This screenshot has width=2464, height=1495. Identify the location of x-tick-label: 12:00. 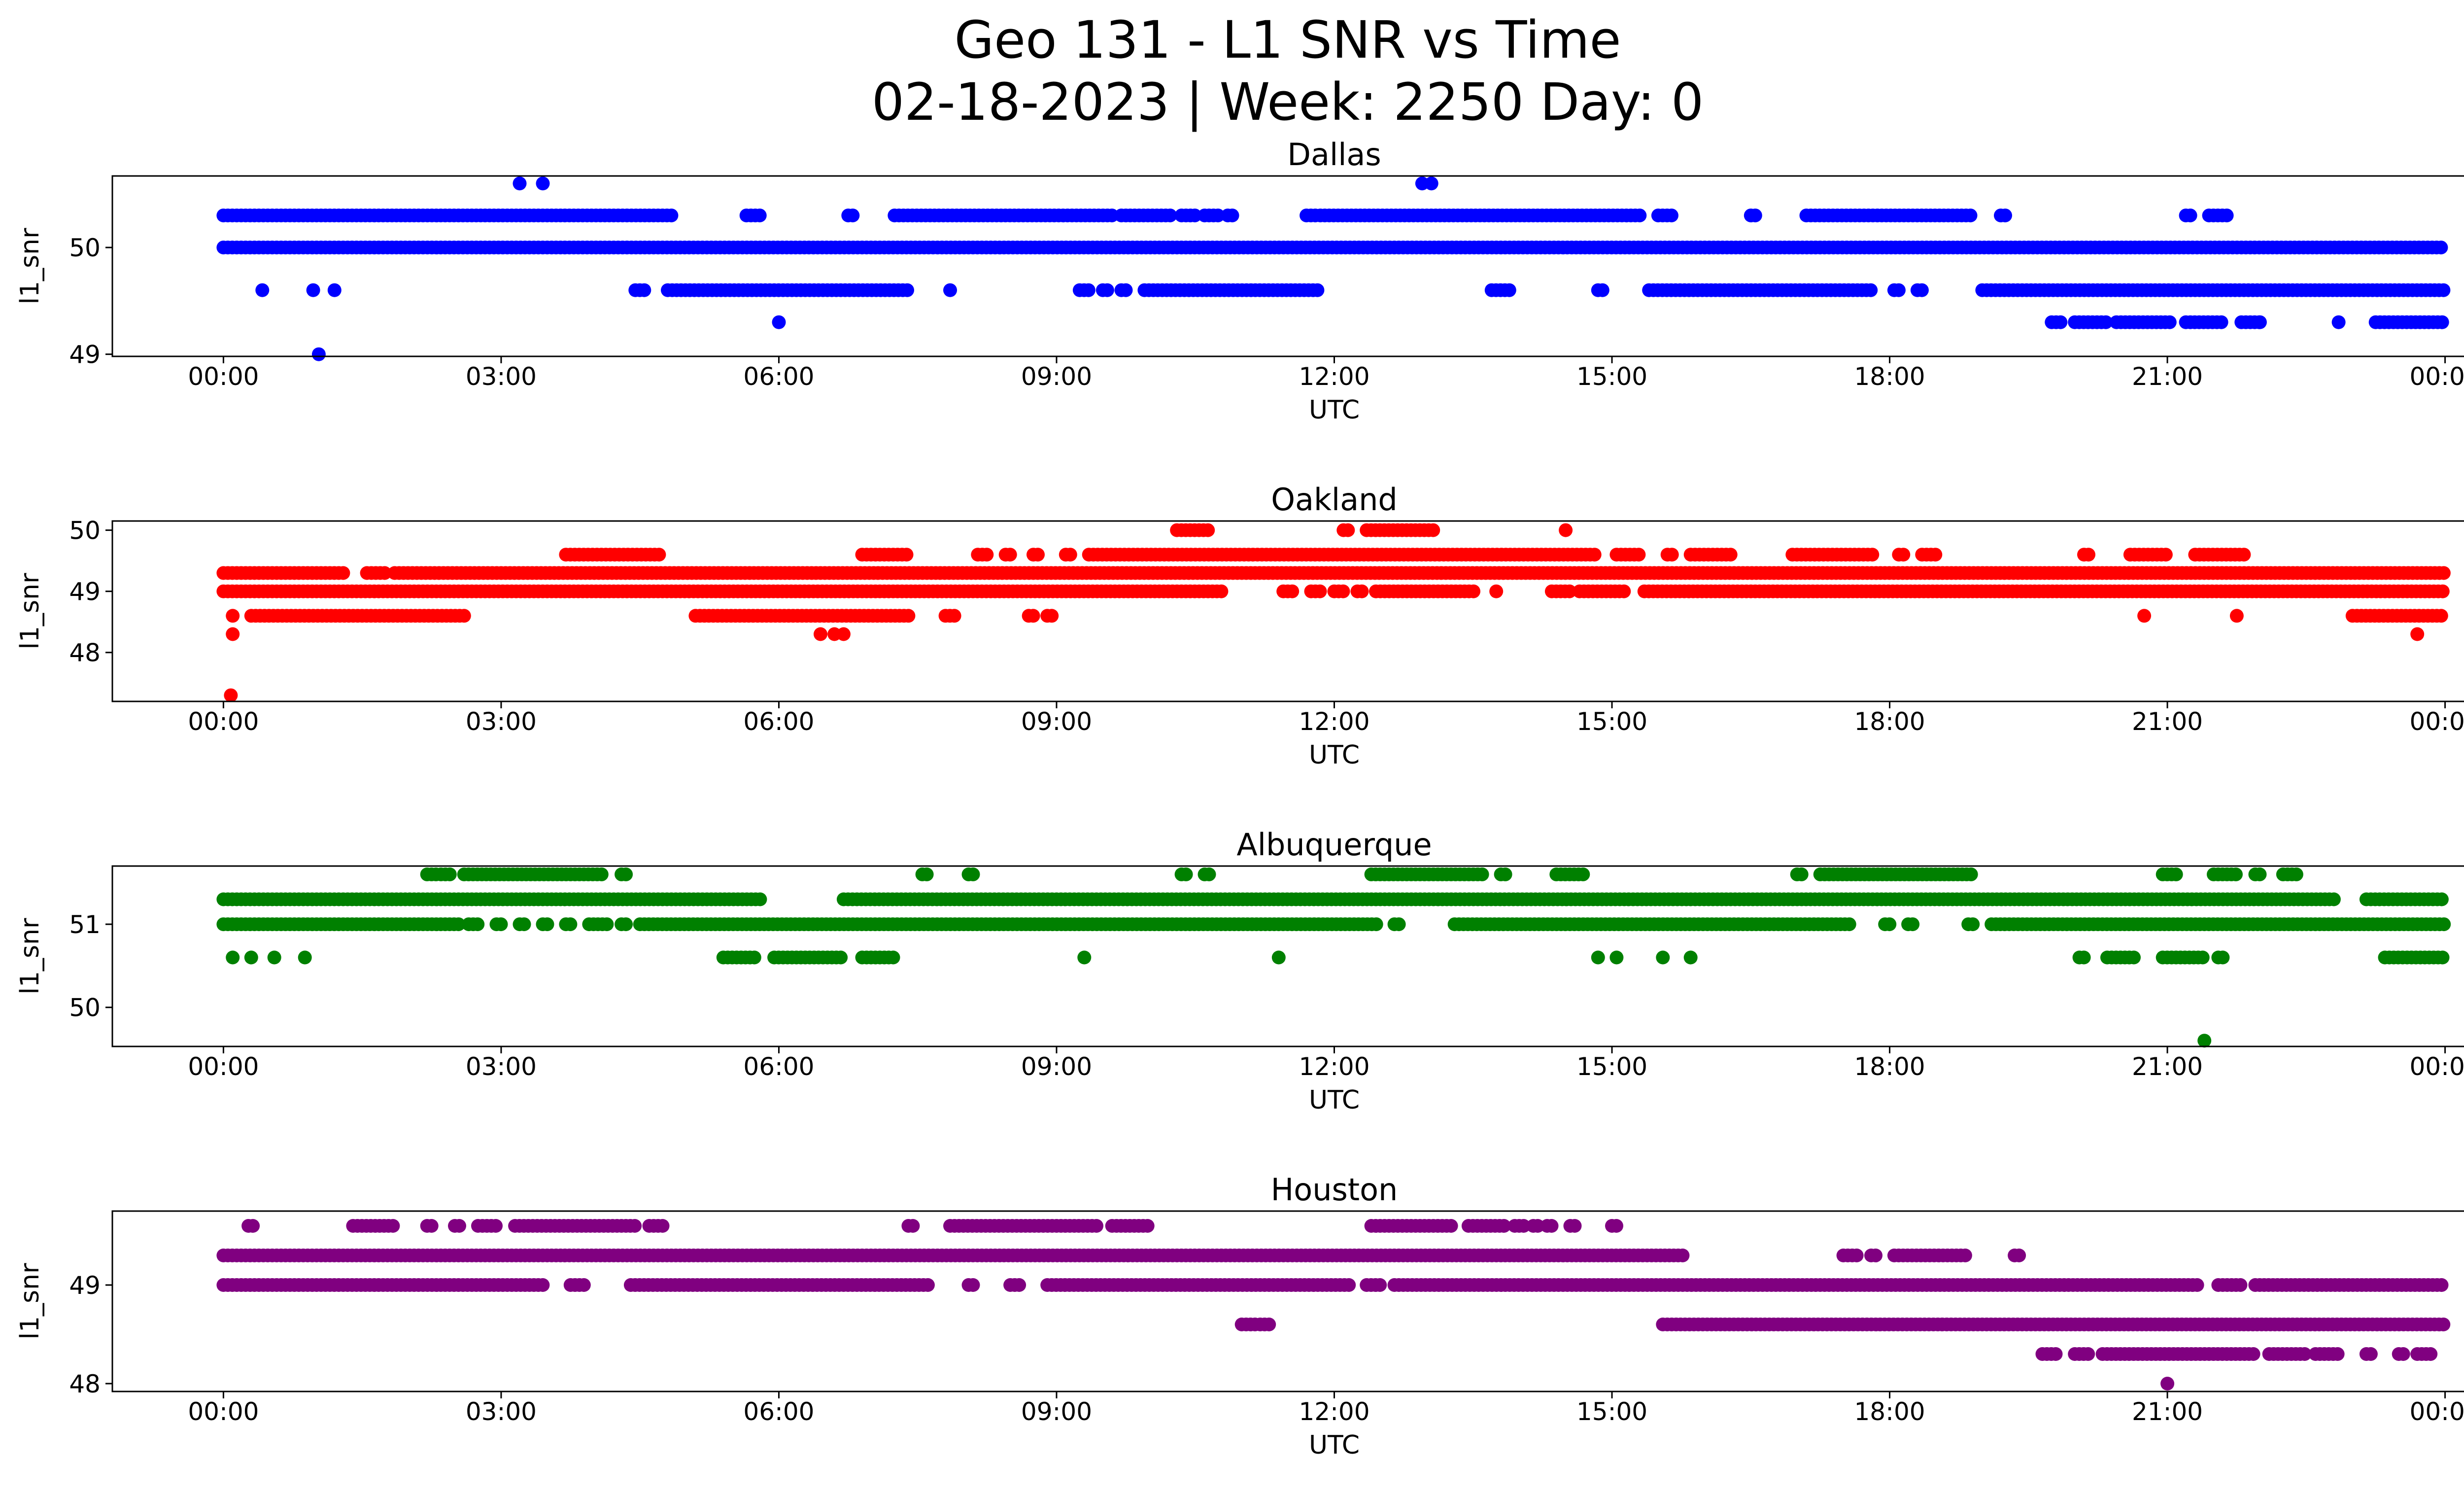
(1334, 1411).